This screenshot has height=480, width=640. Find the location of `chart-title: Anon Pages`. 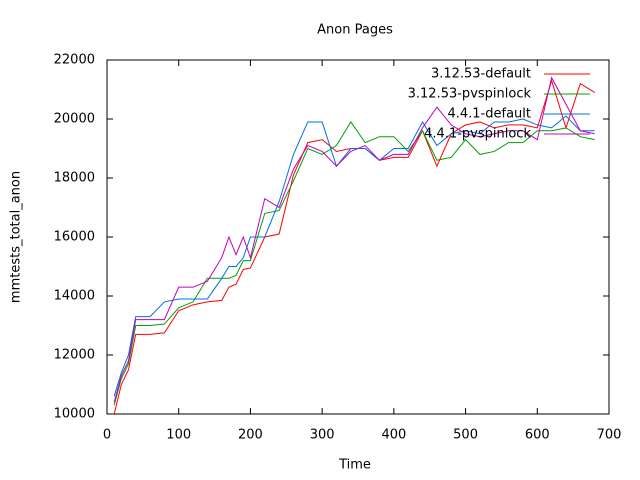

chart-title: Anon Pages is located at coordinates (355, 30).